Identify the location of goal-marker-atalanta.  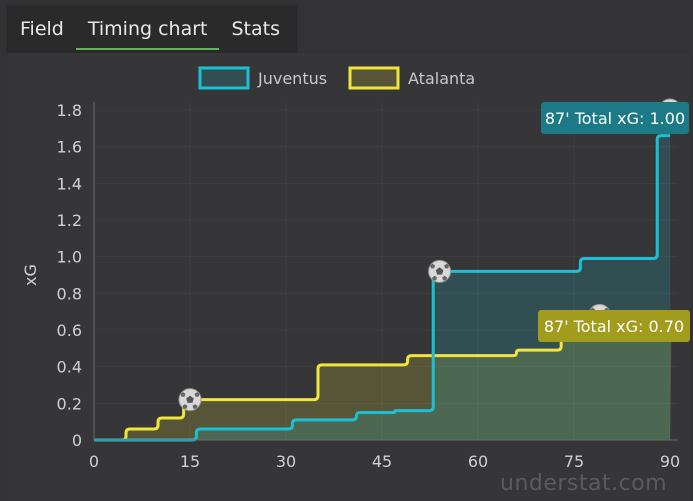
(190, 400).